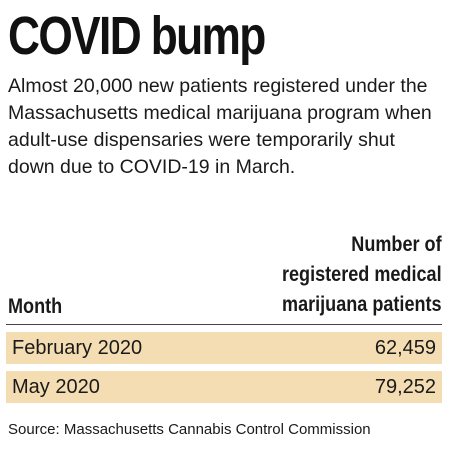 This screenshot has height=456, width=450. What do you see at coordinates (77, 348) in the screenshot?
I see `row-month-cell: February 2020` at bounding box center [77, 348].